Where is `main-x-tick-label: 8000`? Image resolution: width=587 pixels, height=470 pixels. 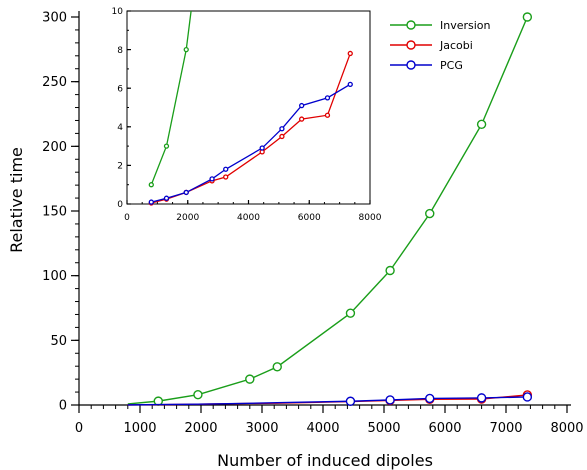
main-x-tick-label: 8000 is located at coordinates (566, 428).